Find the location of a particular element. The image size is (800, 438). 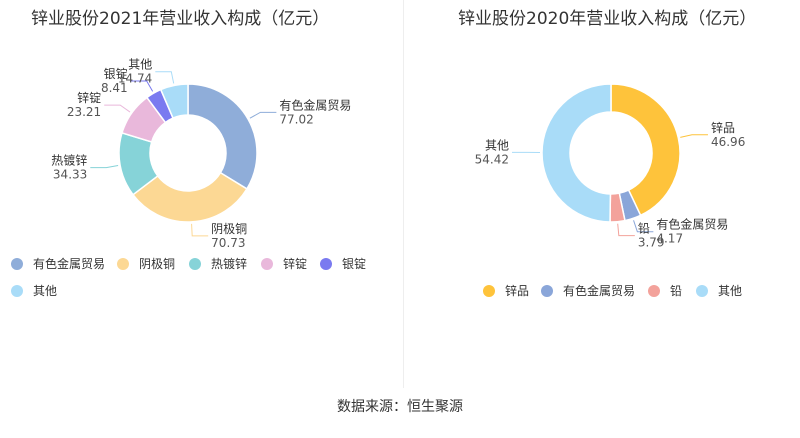

legend-2021-label-5: 其他 is located at coordinates (45, 291).